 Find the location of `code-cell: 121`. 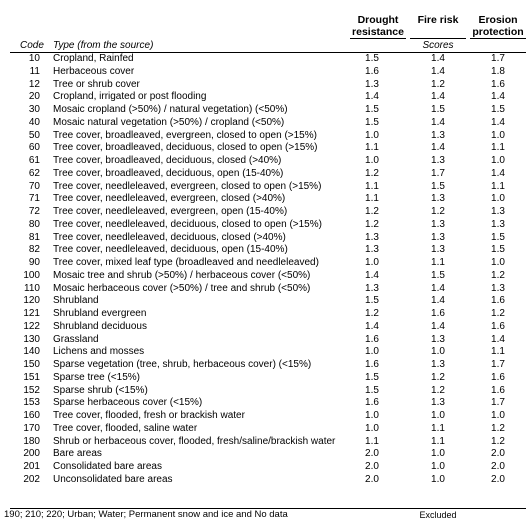

code-cell: 121 is located at coordinates (31, 313).